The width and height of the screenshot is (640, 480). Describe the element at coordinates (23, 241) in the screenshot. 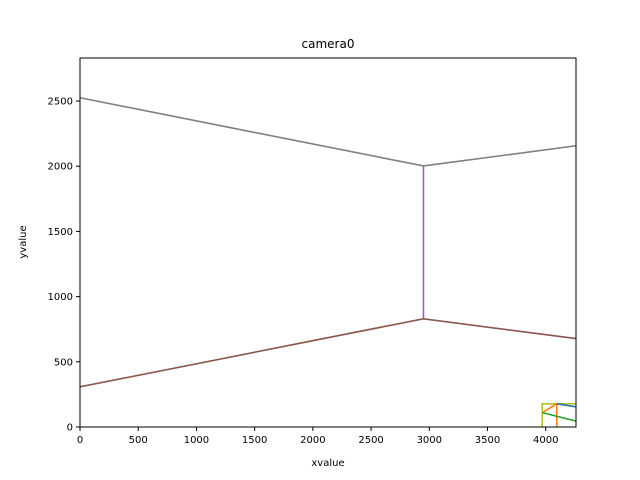

I see `y-axis-label: yvalue` at that location.